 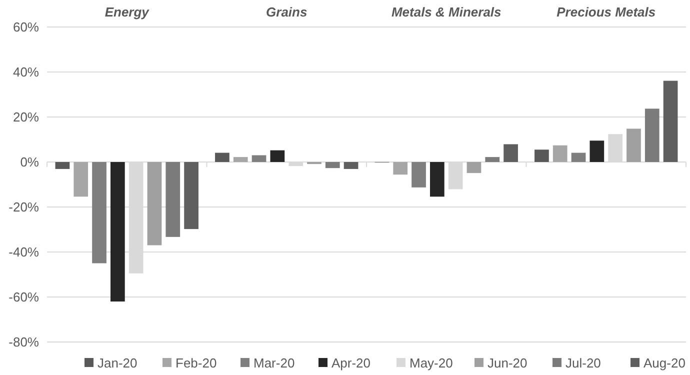 What do you see at coordinates (118, 363) in the screenshot?
I see `legend-label: Jan-20` at bounding box center [118, 363].